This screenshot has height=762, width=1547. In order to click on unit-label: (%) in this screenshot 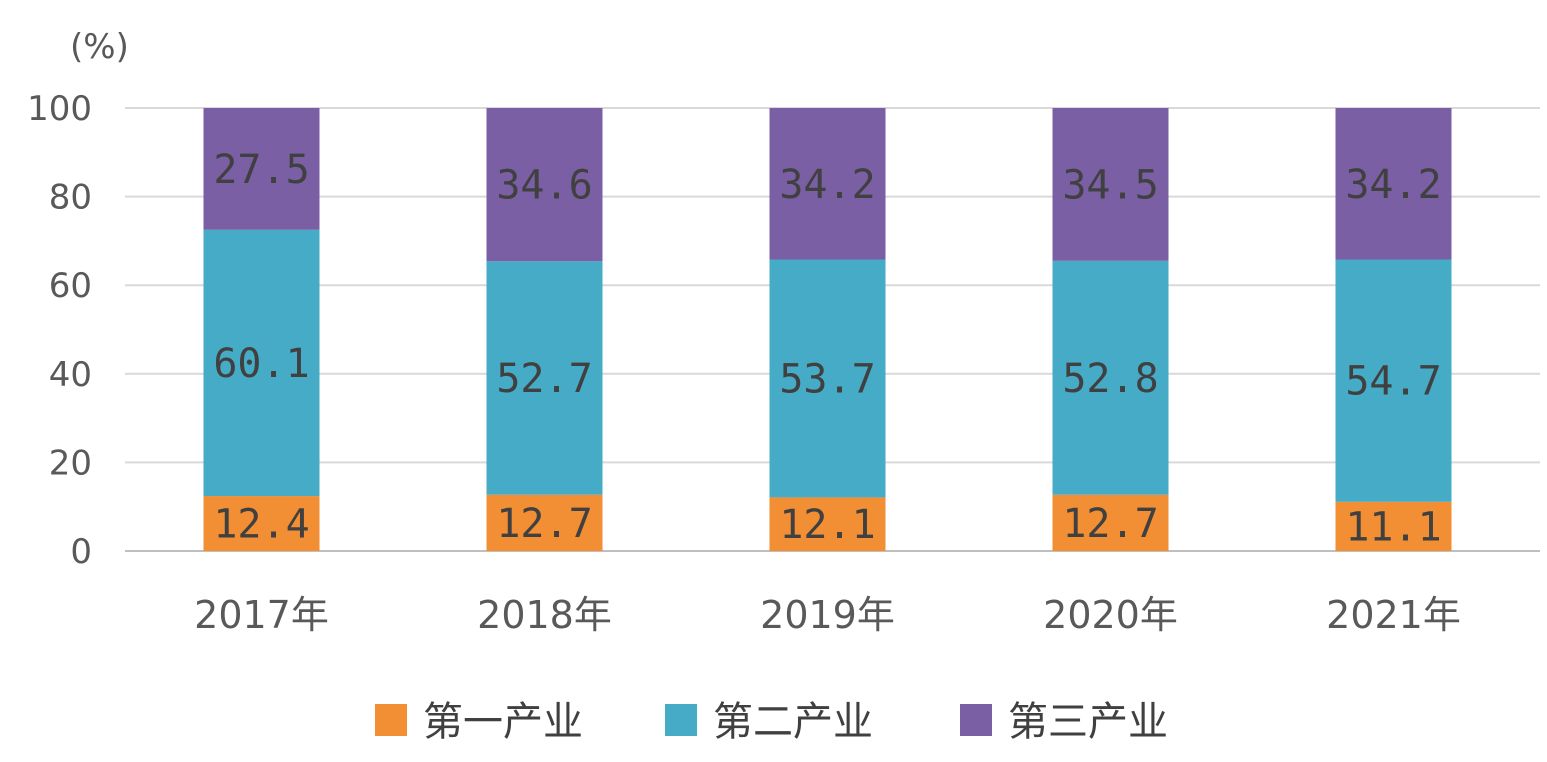, I will do `click(99, 47)`.